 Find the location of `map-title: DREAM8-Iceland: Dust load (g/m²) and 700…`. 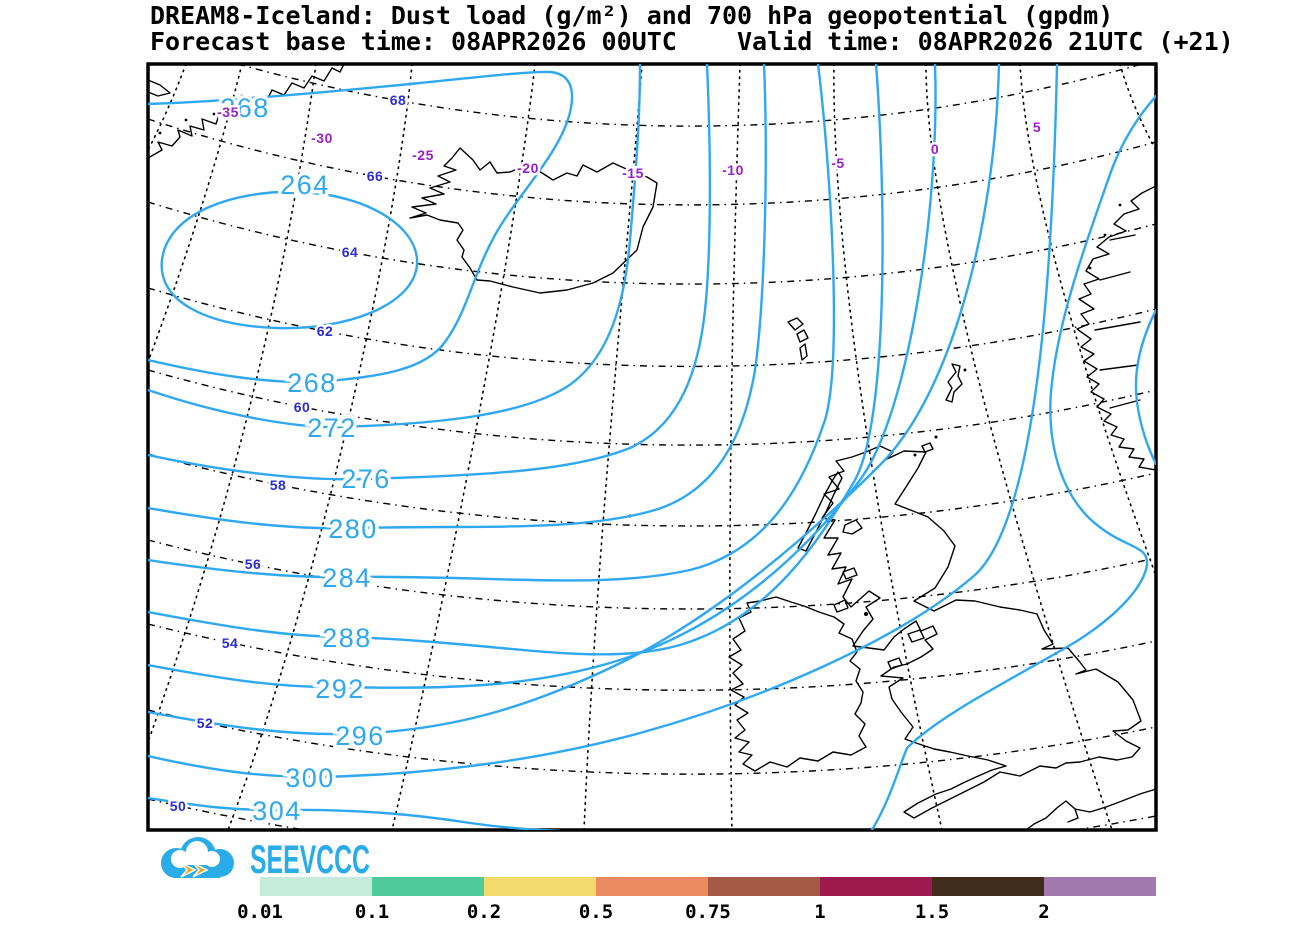

map-title: DREAM8-Iceland: Dust load (g/m²) and 700… is located at coordinates (632, 15).